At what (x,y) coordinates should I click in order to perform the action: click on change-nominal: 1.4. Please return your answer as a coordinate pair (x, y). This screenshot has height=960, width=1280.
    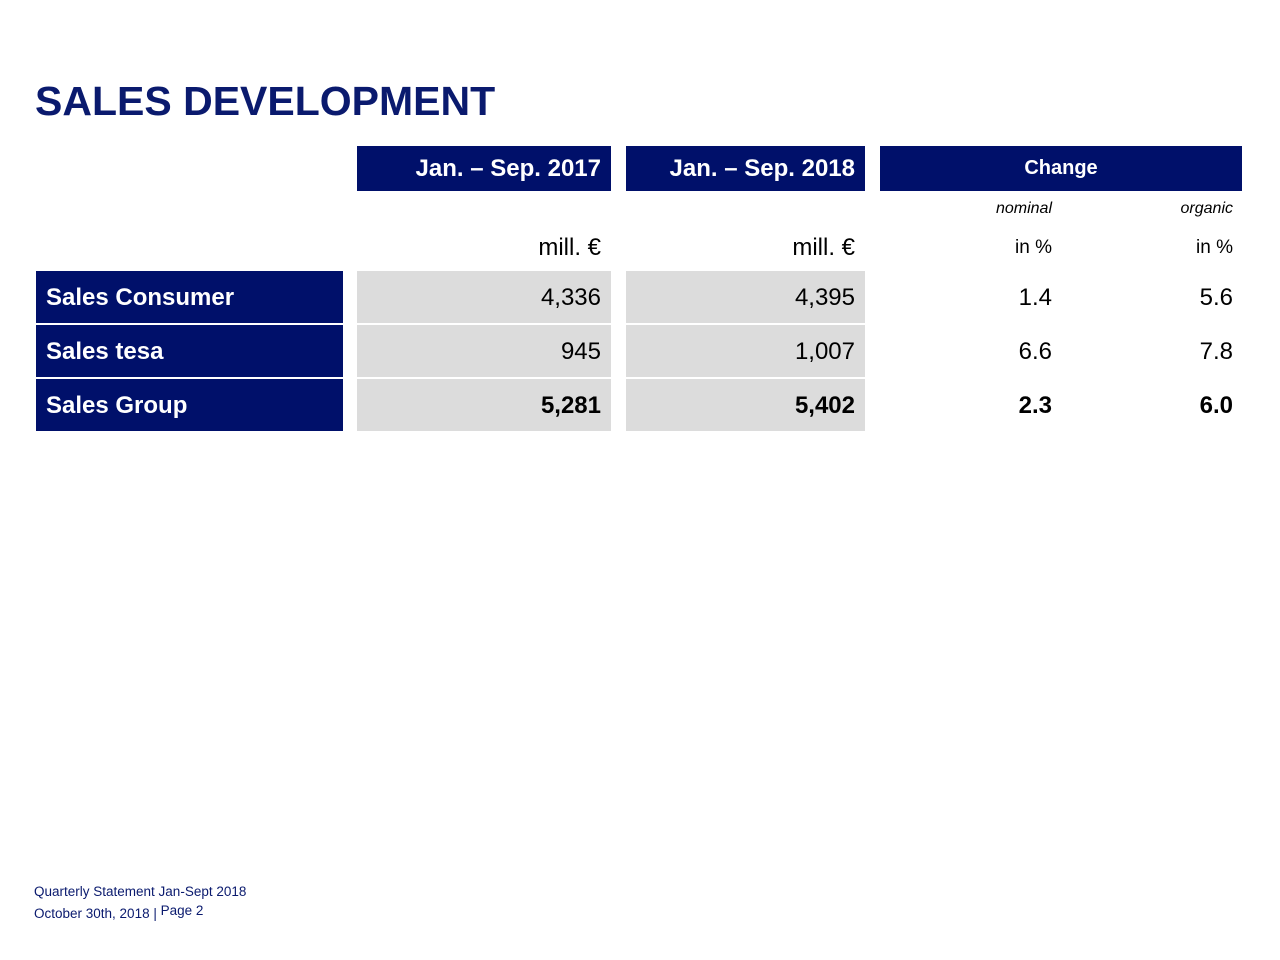
    Looking at the image, I should click on (1035, 297).